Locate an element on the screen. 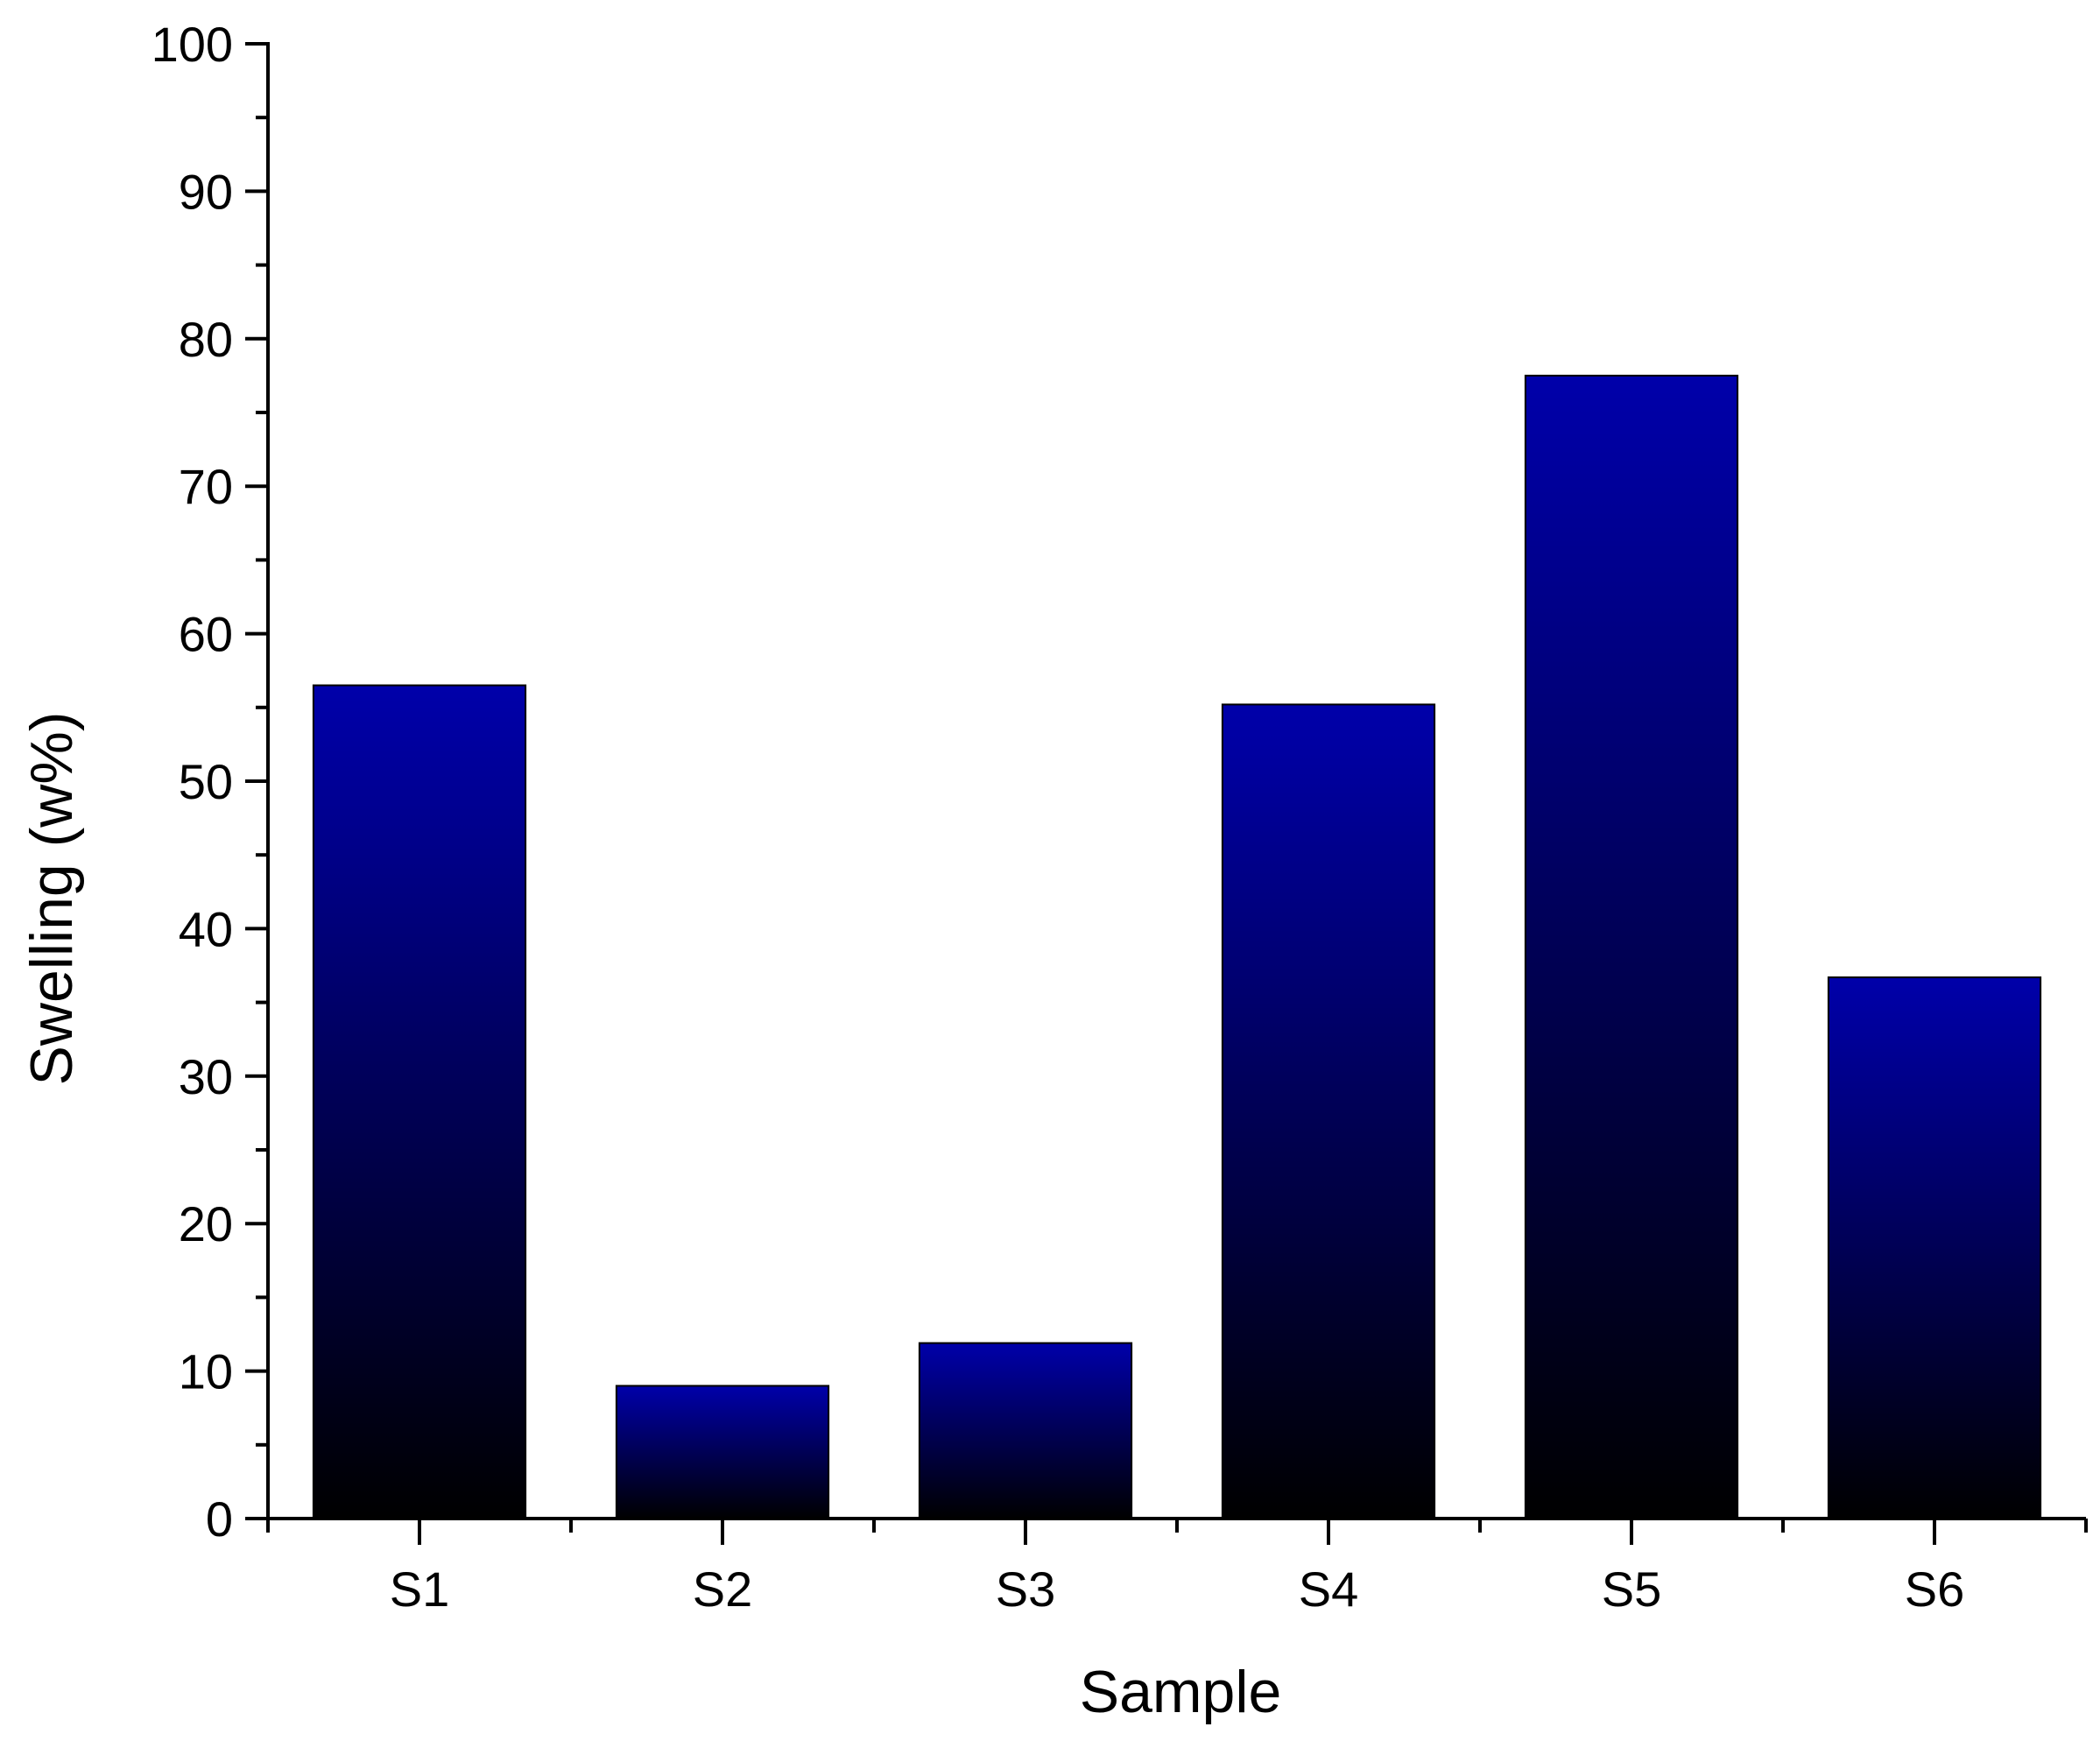 This screenshot has height=1741, width=2100. y-tick-label: 80 is located at coordinates (206, 339).